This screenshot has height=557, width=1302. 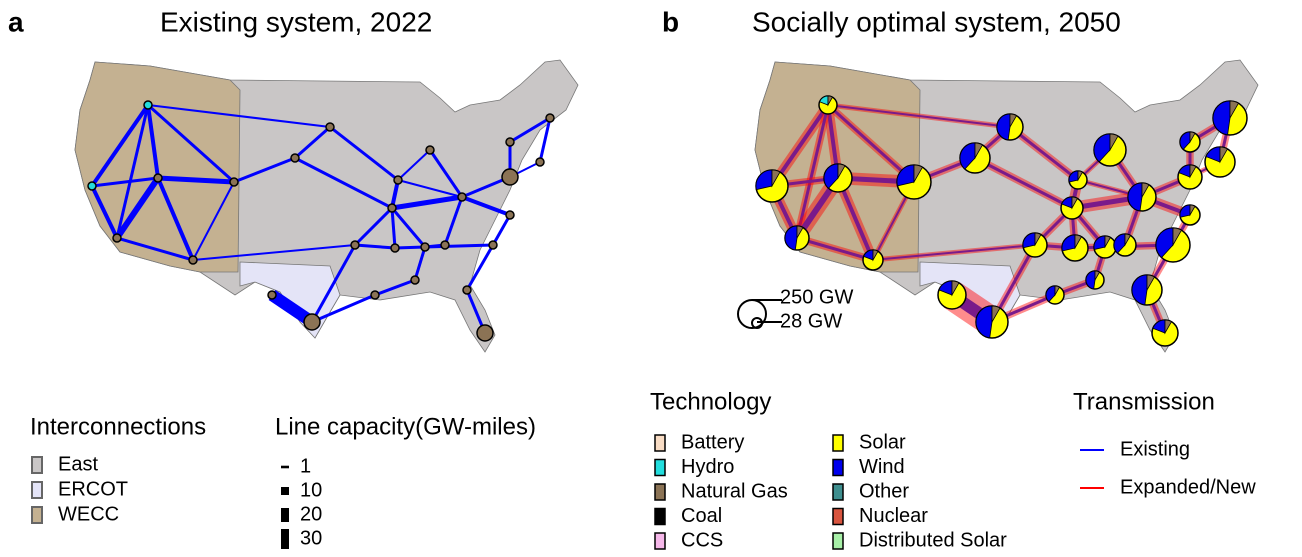 What do you see at coordinates (701, 516) in the screenshot?
I see `legend-label: Coal` at bounding box center [701, 516].